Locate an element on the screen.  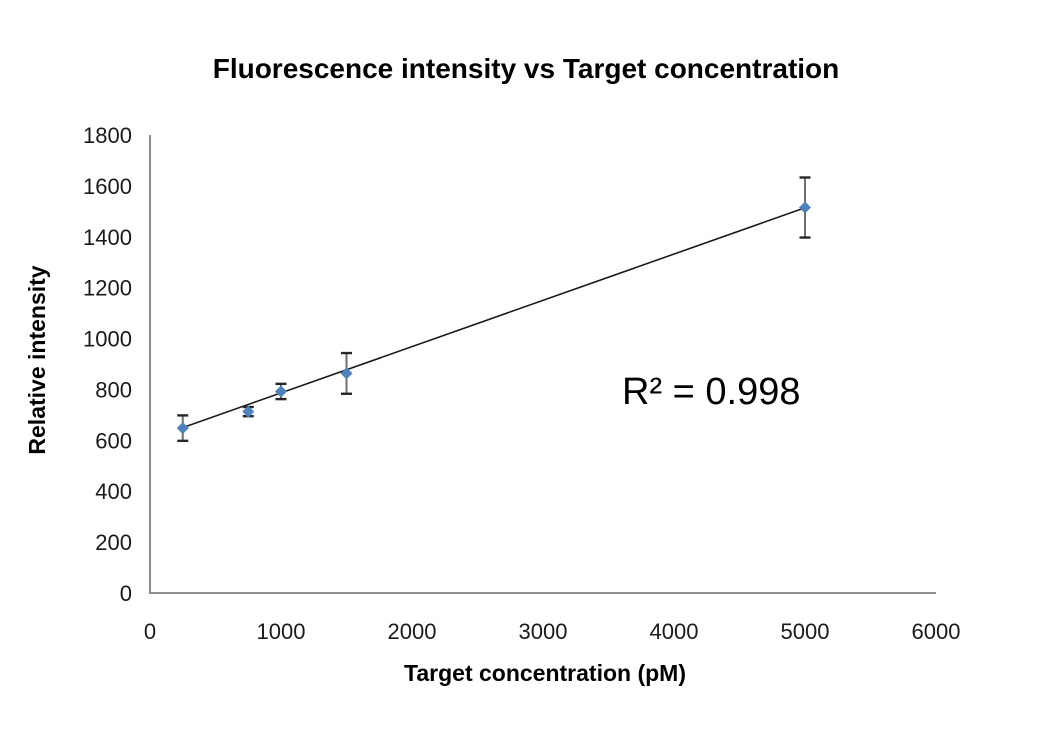
y-tick-label: 600 is located at coordinates (113, 440).